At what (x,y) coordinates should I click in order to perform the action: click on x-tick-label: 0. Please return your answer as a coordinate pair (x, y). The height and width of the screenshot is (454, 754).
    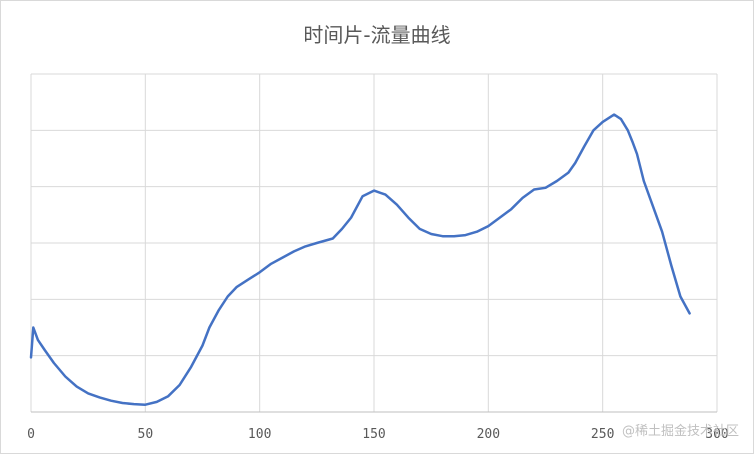
    Looking at the image, I should click on (31, 434).